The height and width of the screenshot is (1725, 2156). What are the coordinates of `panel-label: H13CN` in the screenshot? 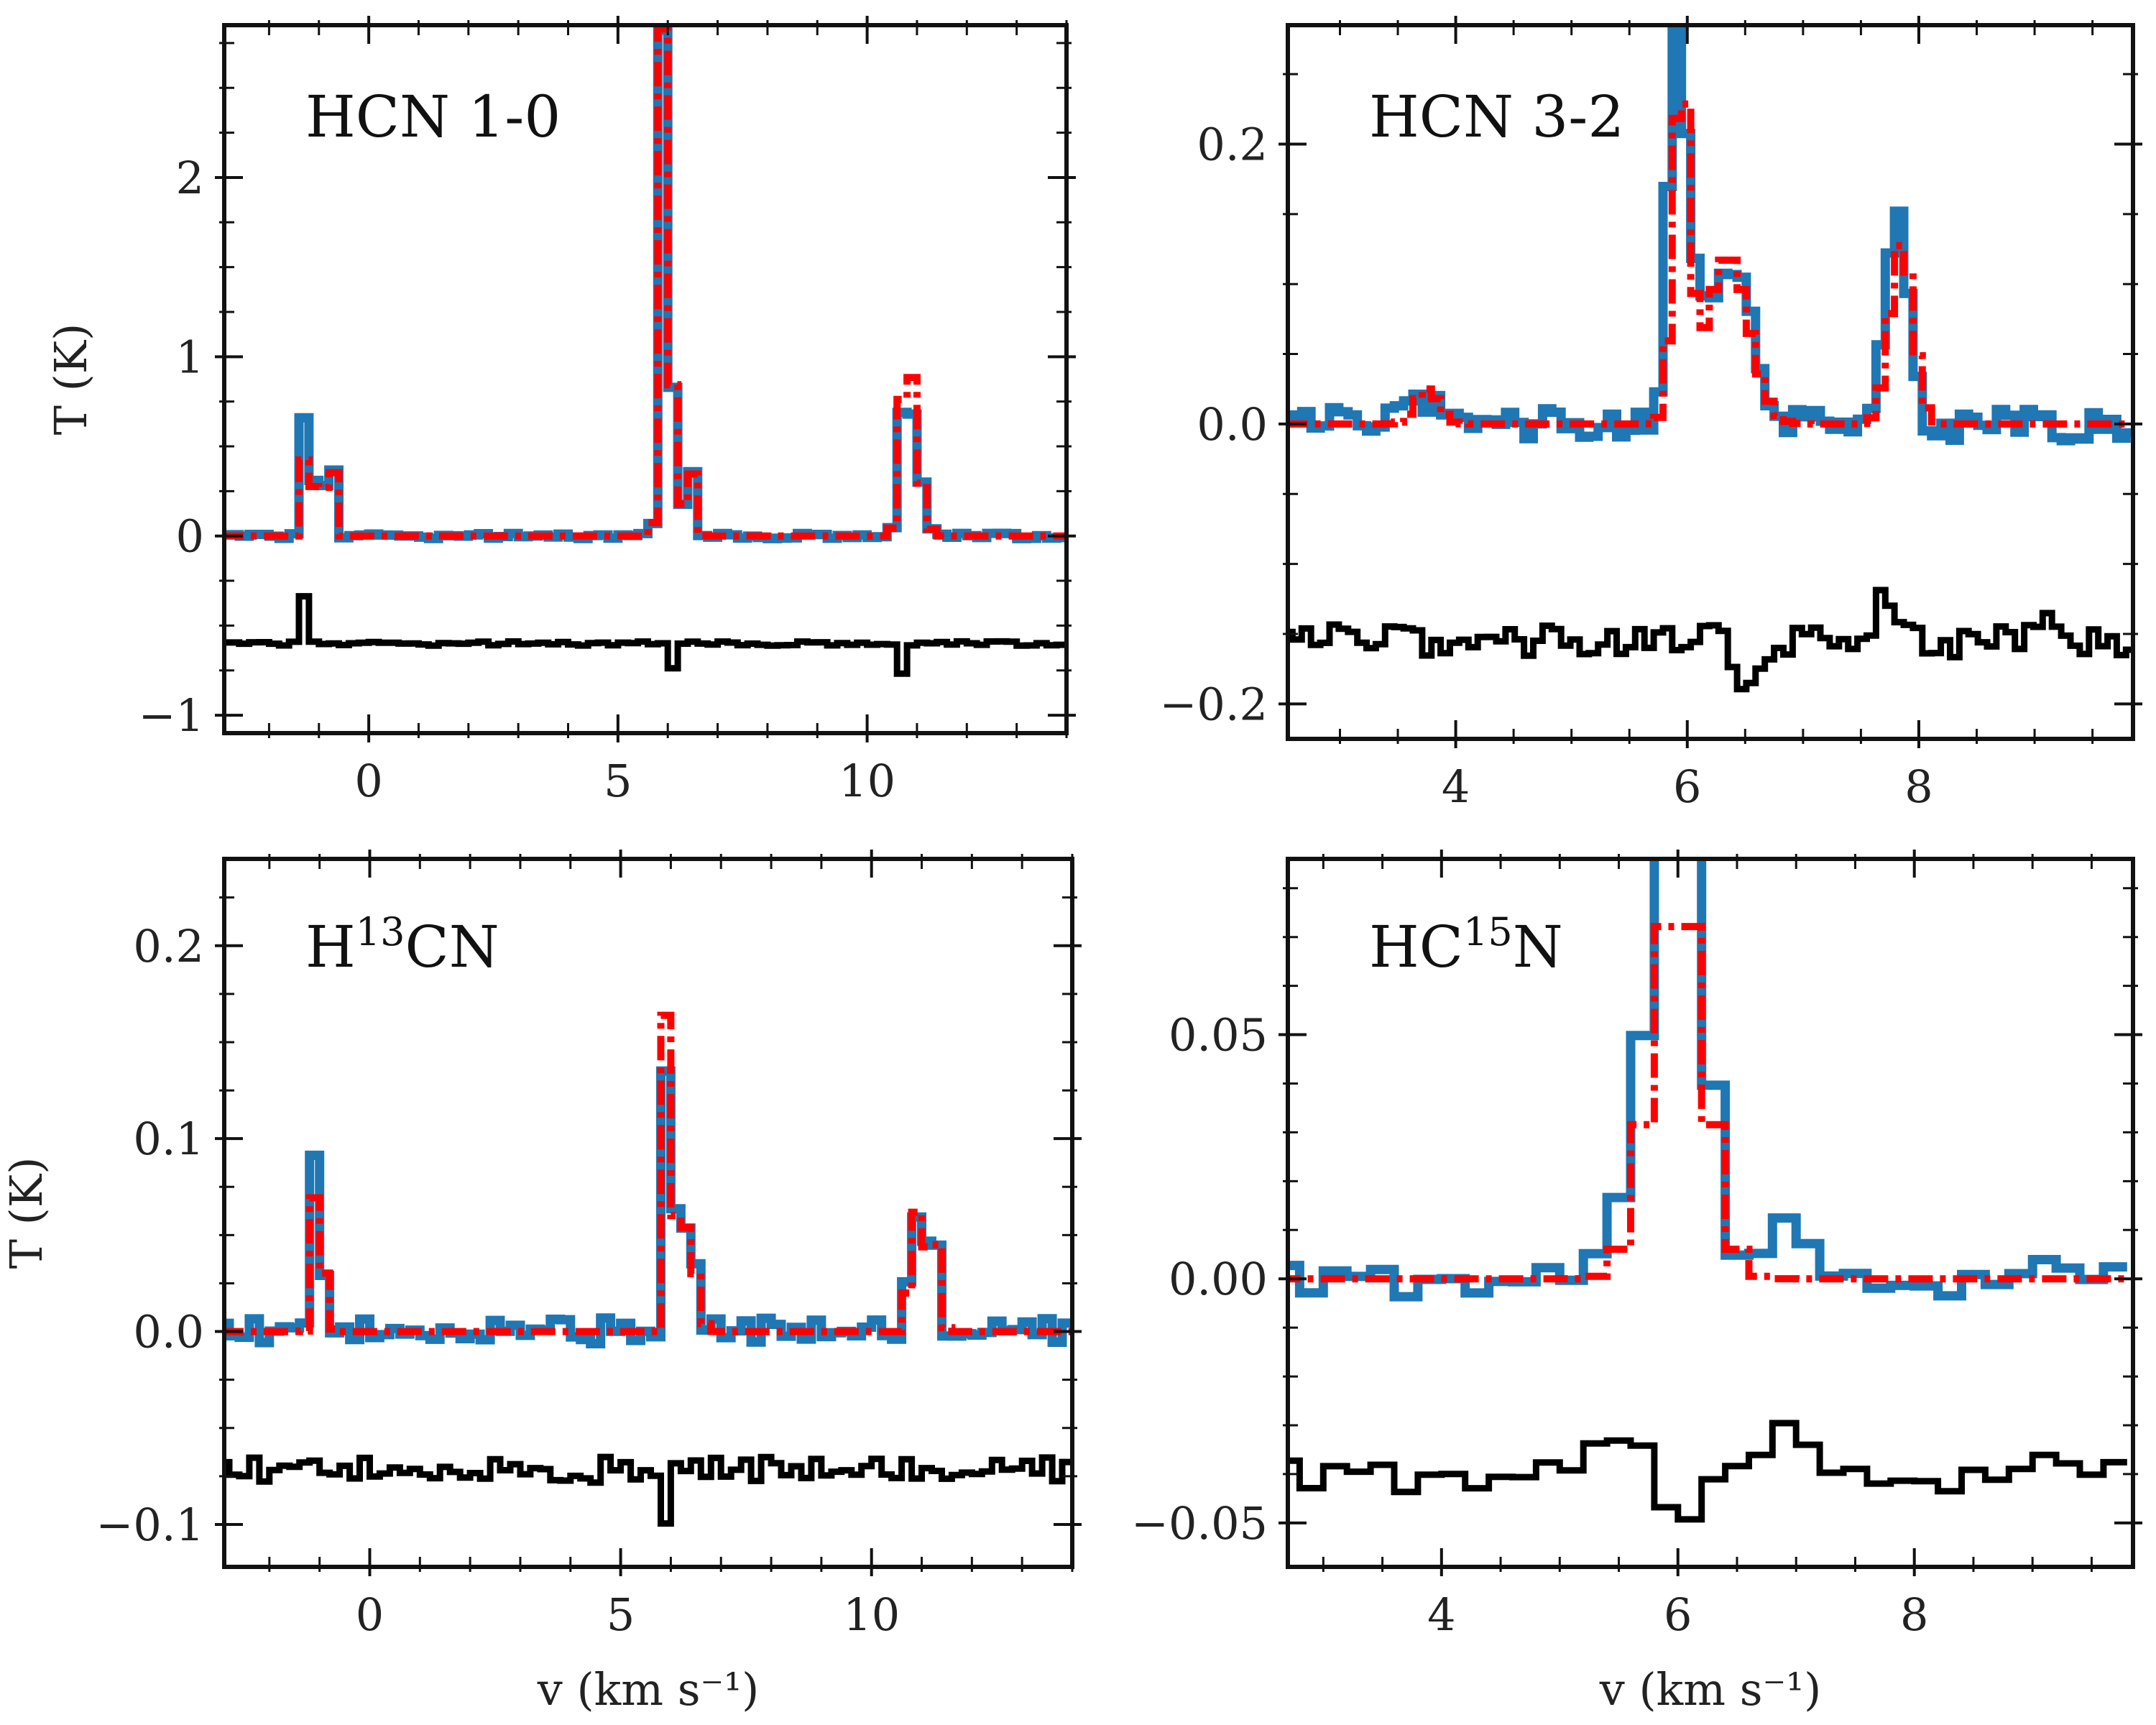 It's located at (402, 944).